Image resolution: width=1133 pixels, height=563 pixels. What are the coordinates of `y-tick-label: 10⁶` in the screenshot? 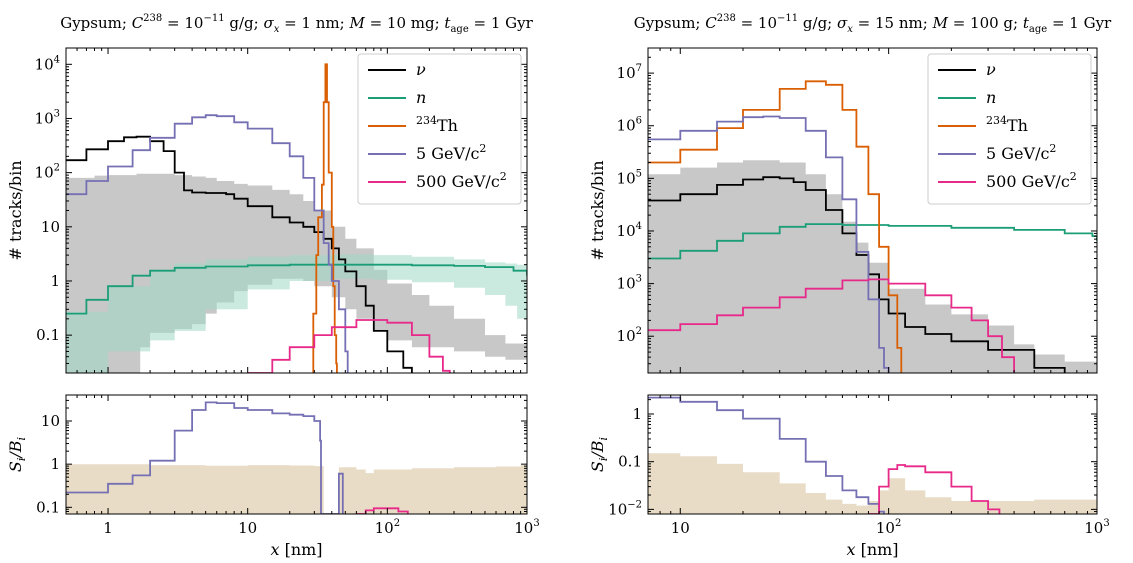 It's located at (629, 125).